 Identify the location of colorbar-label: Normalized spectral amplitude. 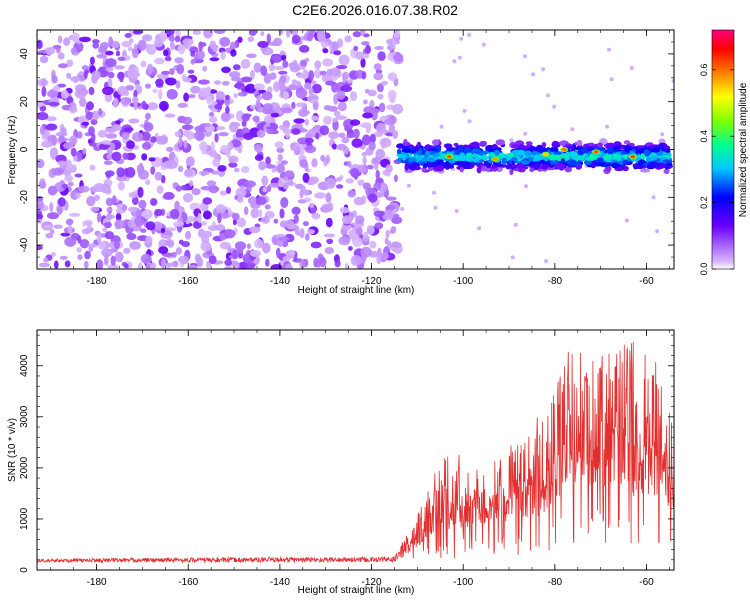
(743, 149).